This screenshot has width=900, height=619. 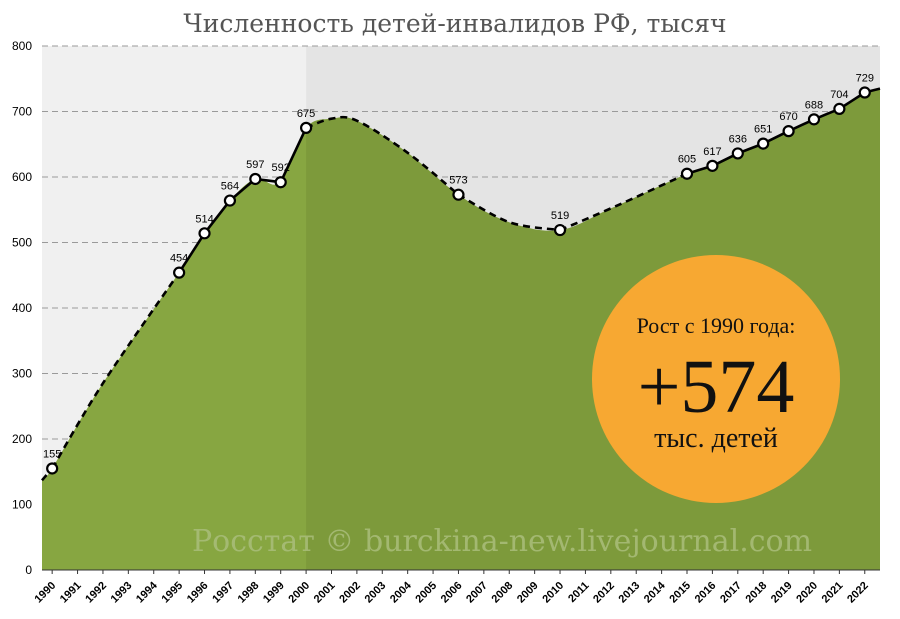 What do you see at coordinates (22, 439) in the screenshot?
I see `y-tick-label: 200` at bounding box center [22, 439].